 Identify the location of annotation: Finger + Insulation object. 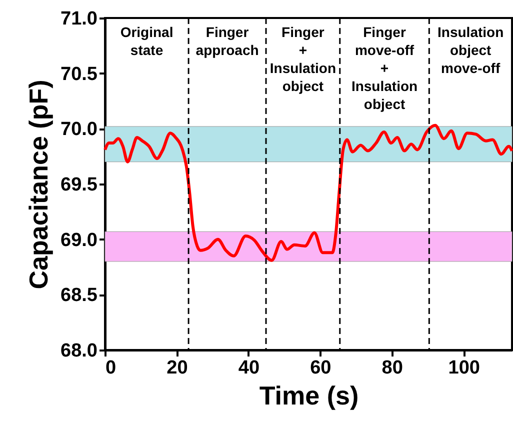
(303, 59).